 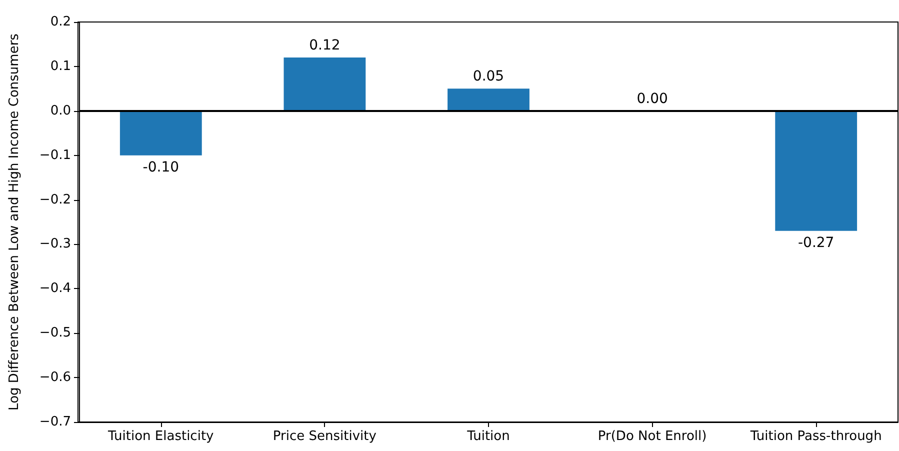 I want to click on y-tick-label: −0.5, so click(x=55, y=333).